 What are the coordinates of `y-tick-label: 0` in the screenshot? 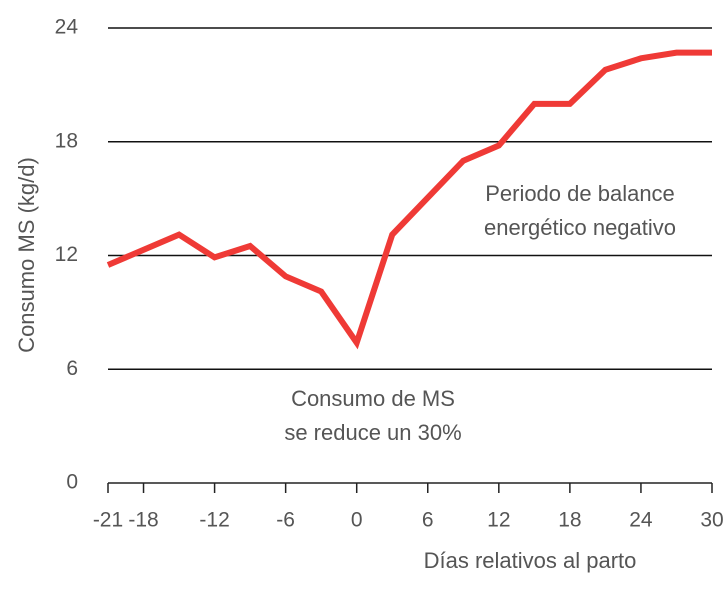 It's located at (72, 482).